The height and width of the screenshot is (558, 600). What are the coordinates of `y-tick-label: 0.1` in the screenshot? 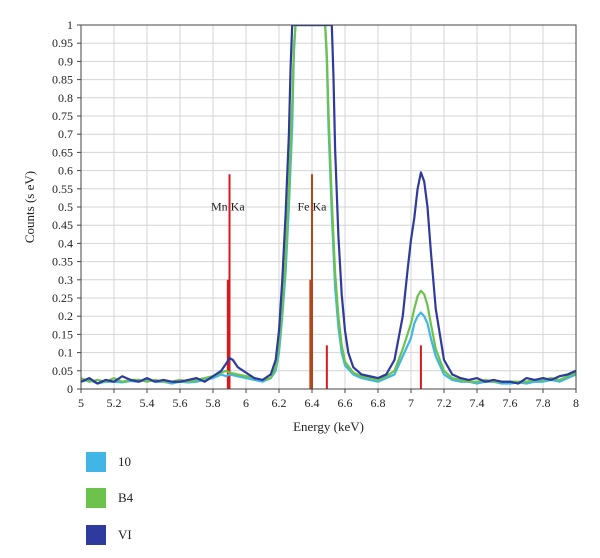 It's located at (65, 353).